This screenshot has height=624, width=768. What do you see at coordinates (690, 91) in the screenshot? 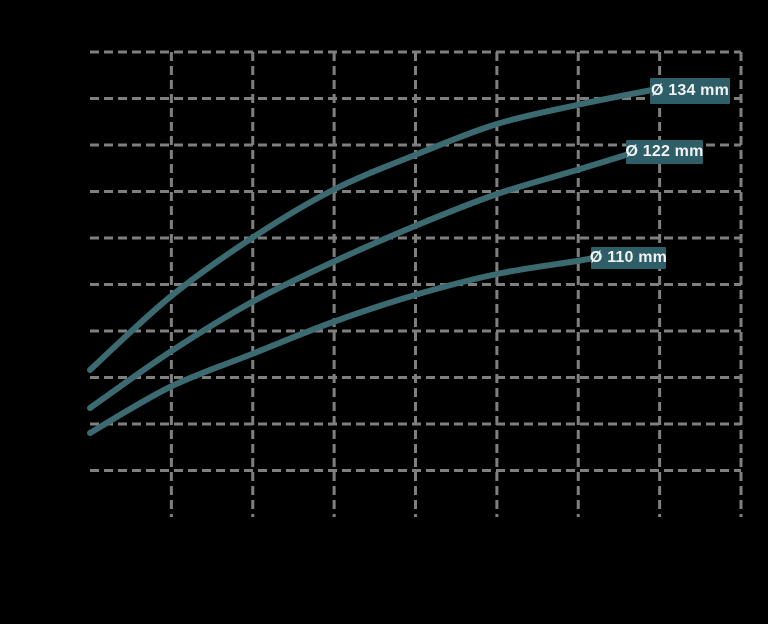
I see `series-badge-134mm: Ø 134 mm` at bounding box center [690, 91].